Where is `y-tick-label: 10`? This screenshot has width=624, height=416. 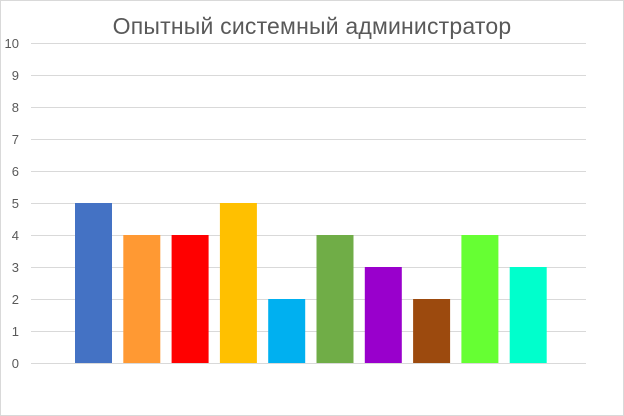
y-tick-label: 10 is located at coordinates (12, 43).